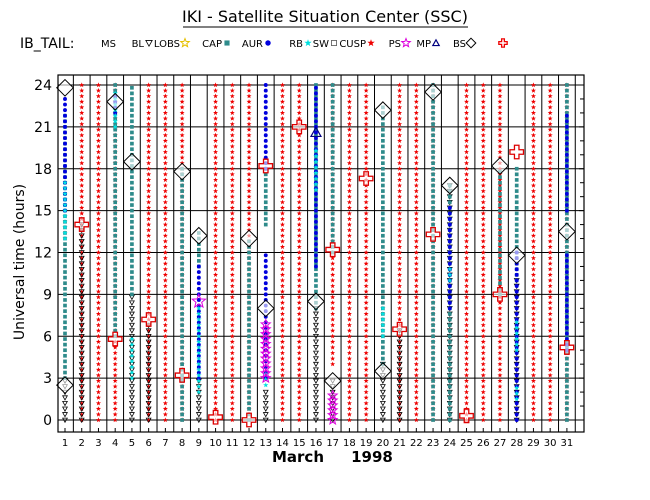 The image size is (650, 500). Describe the element at coordinates (332, 163) in the screenshot. I see `mark-cap-d17` at that location.